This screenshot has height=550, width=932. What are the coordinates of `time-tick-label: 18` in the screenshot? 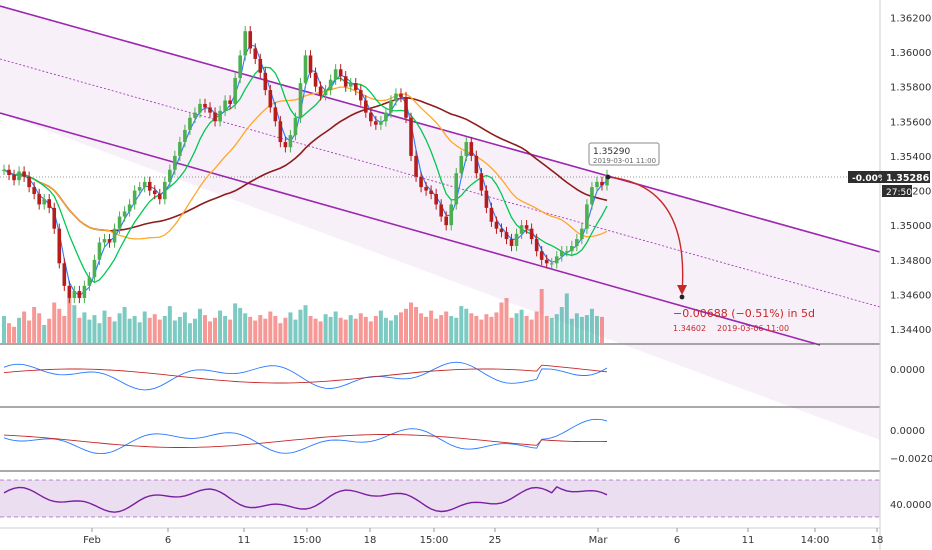 It's located at (877, 540).